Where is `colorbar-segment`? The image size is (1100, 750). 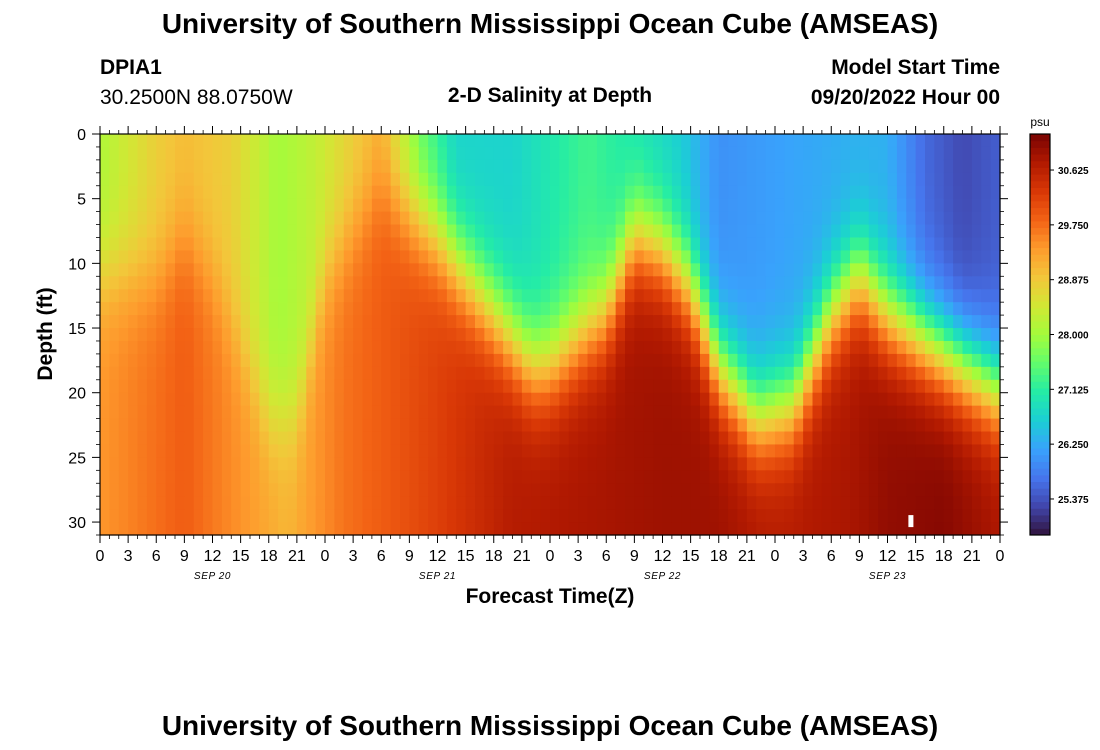 colorbar-segment is located at coordinates (1040, 492).